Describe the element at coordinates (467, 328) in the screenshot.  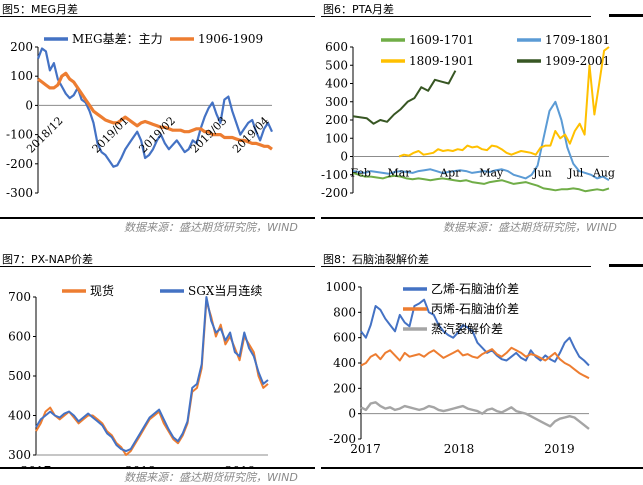
I see `legend-label: 蒸汽裂解价差` at that location.